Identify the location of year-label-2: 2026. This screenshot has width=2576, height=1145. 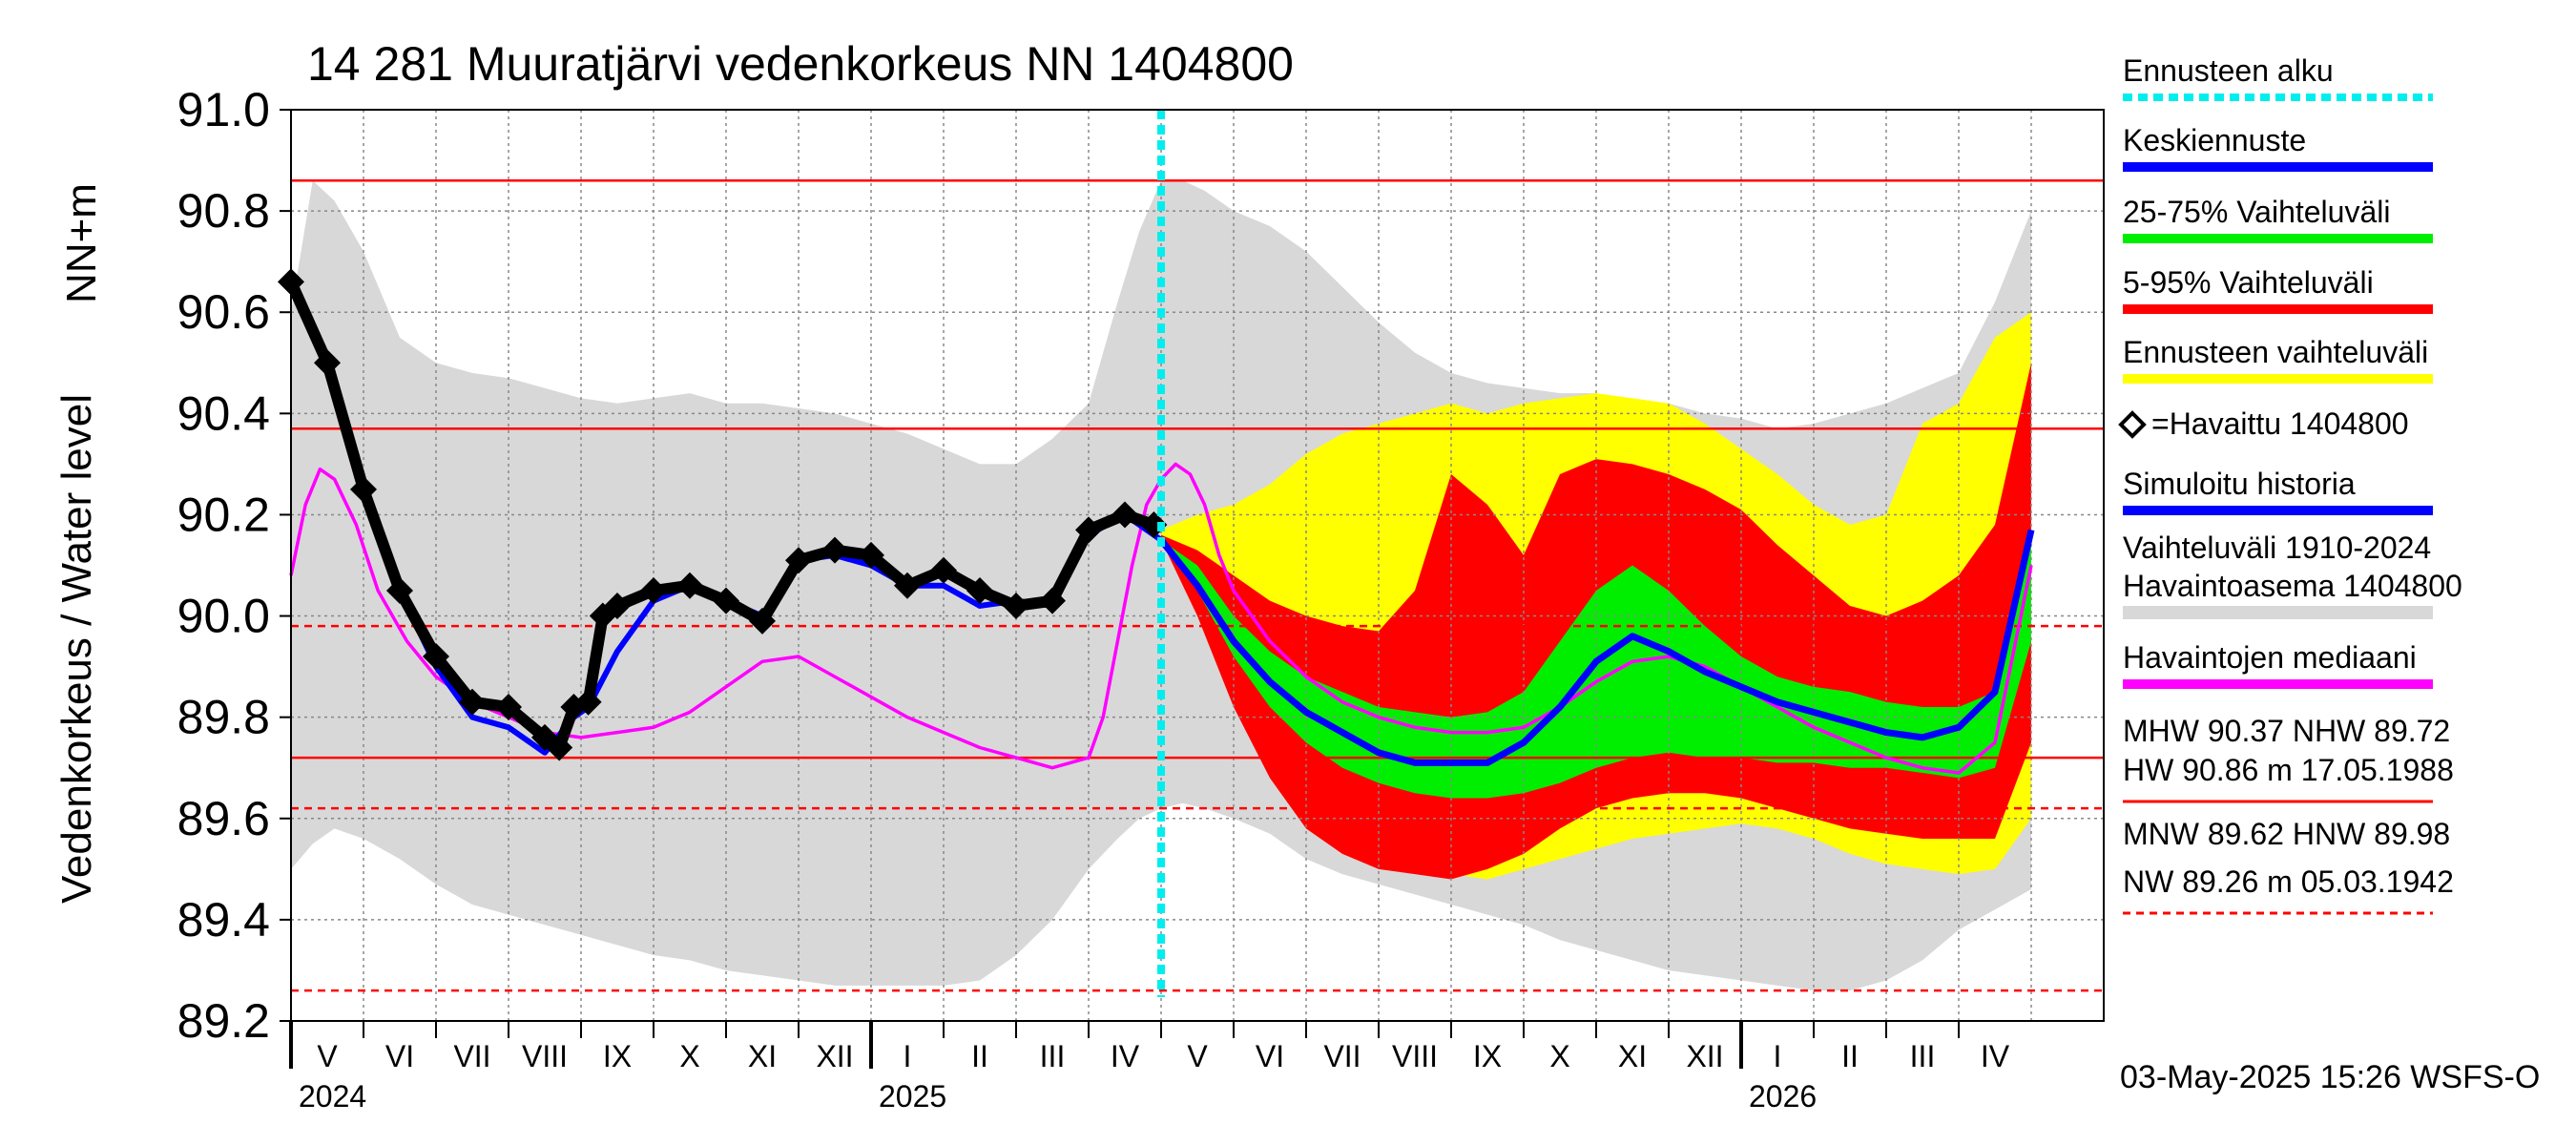
(1783, 1096).